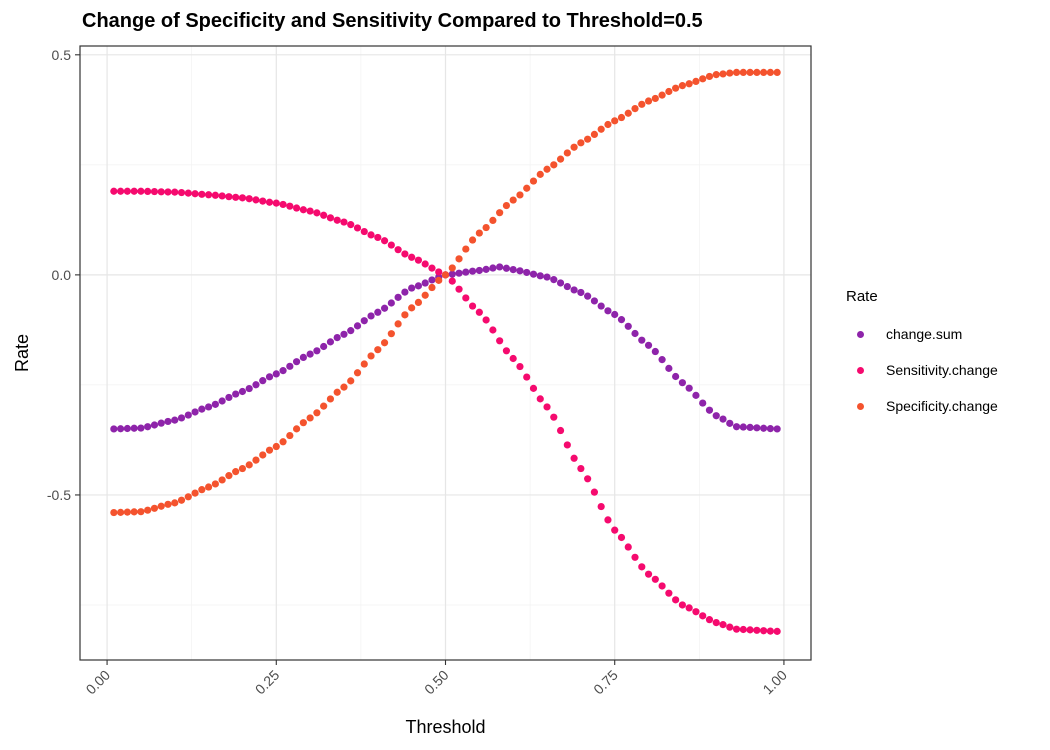  What do you see at coordinates (862, 296) in the screenshot?
I see `legend-title: Rate` at bounding box center [862, 296].